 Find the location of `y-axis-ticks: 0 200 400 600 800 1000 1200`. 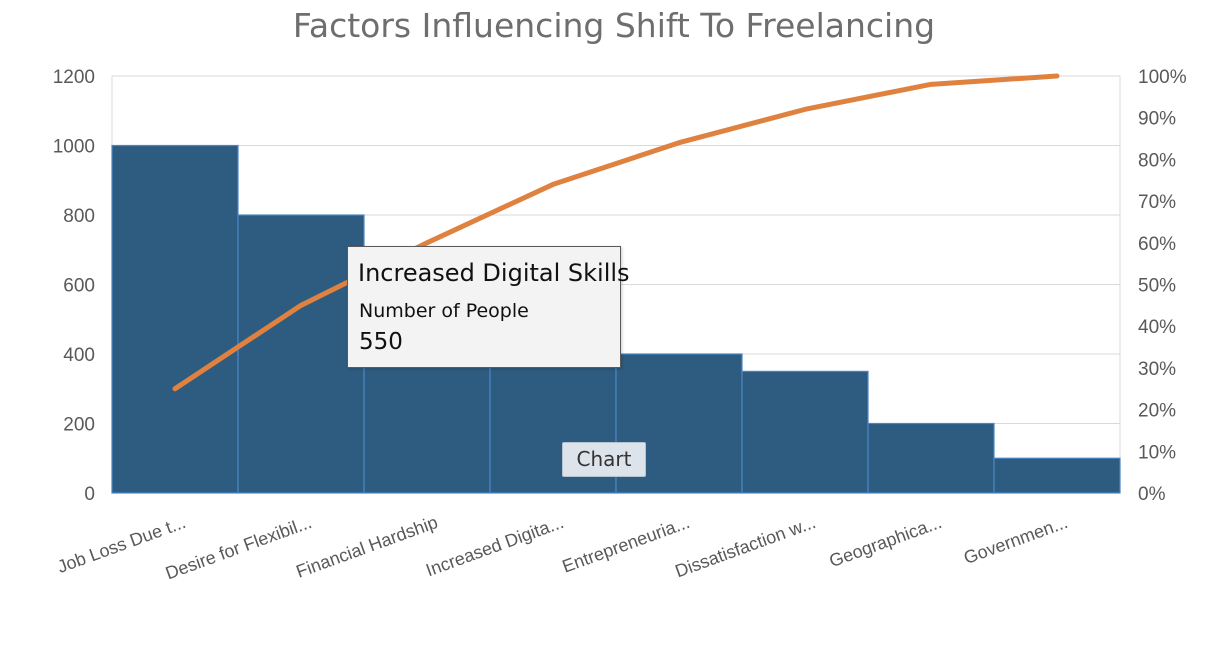

y-axis-ticks: 0 200 400 600 800 1000 1200 is located at coordinates (74, 286).